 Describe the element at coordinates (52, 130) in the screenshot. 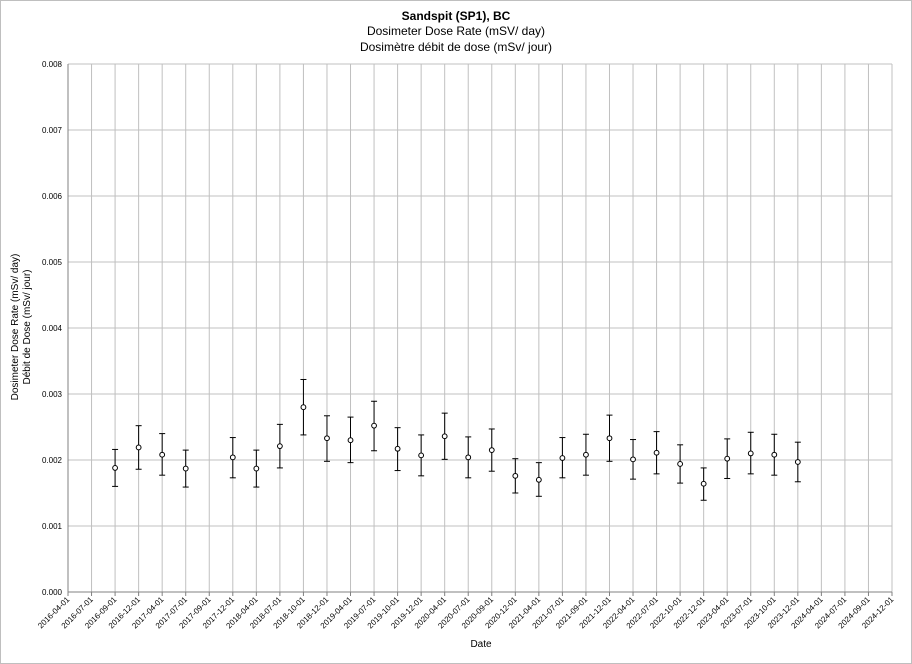

I see `y-tick-label: 0.007` at that location.